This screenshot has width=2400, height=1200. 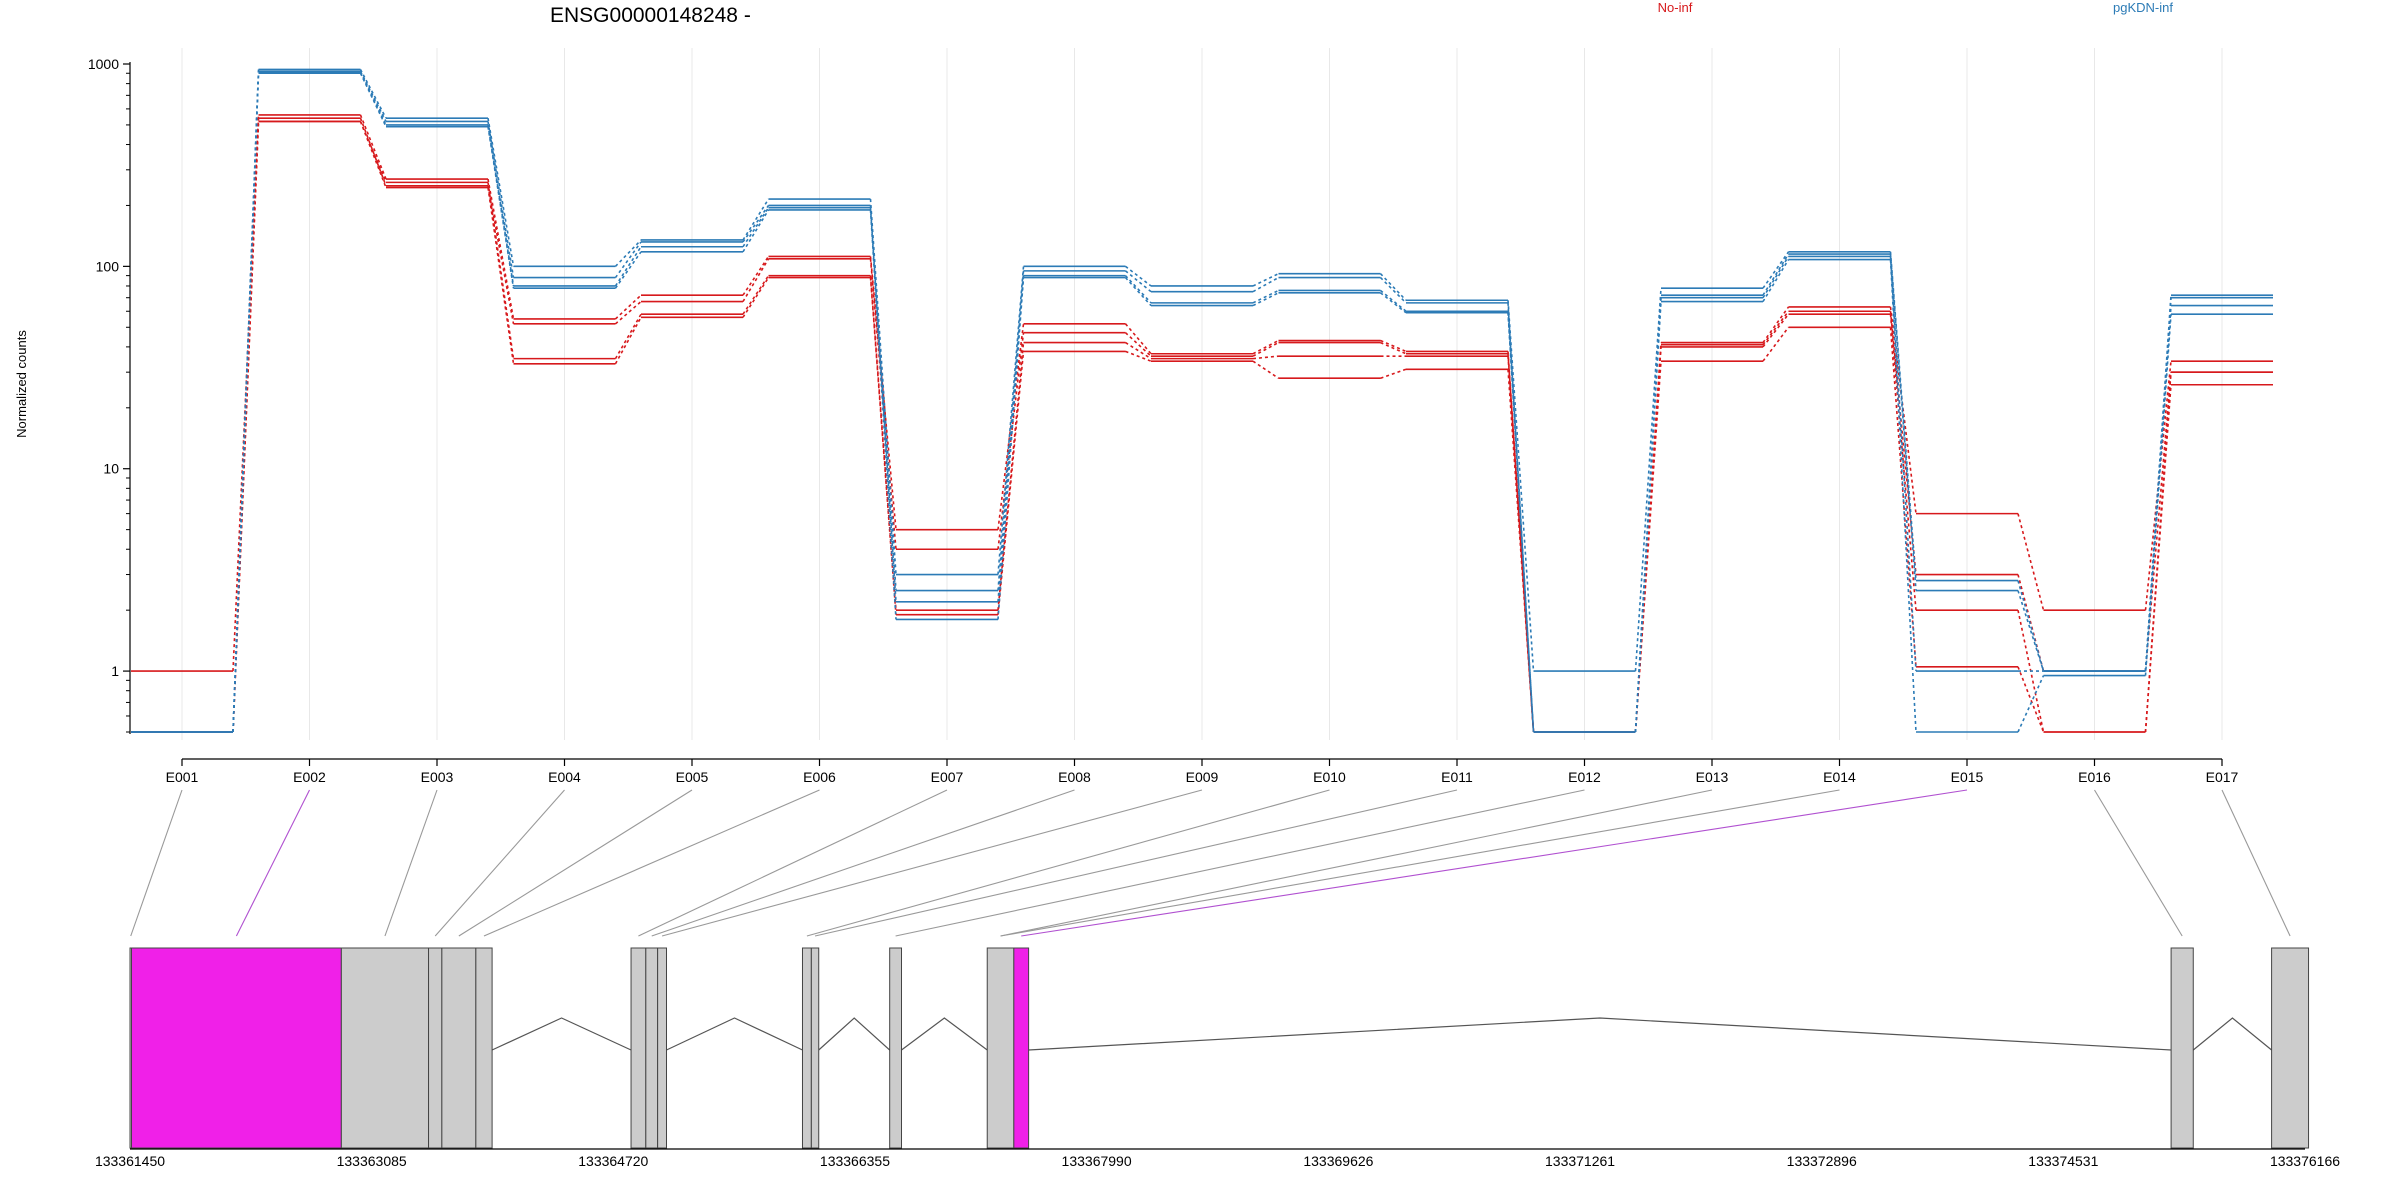 I want to click on exon-connector-e016, so click(x=2138, y=863).